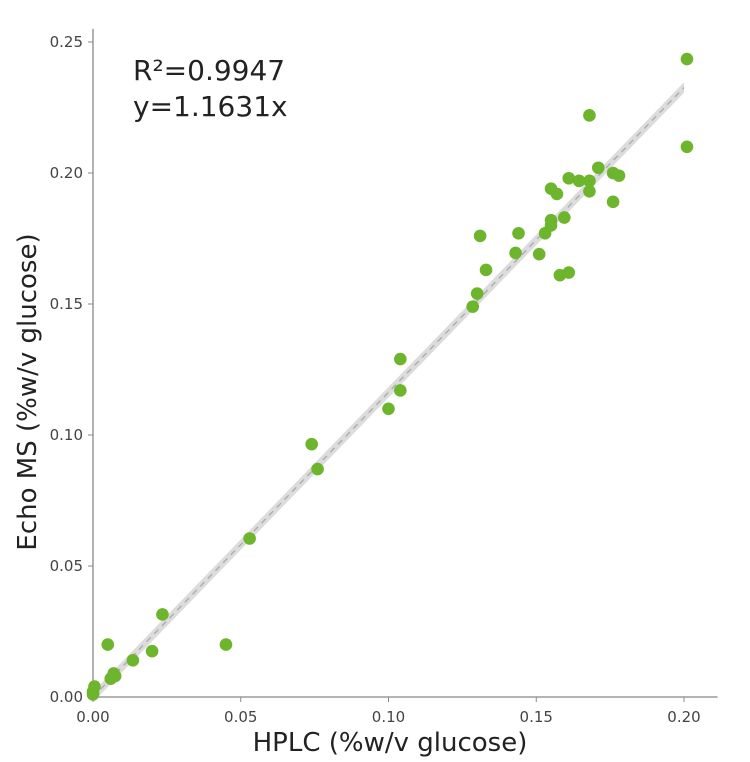 The height and width of the screenshot is (762, 750). I want to click on x-tick-label: 0.15, so click(536, 717).